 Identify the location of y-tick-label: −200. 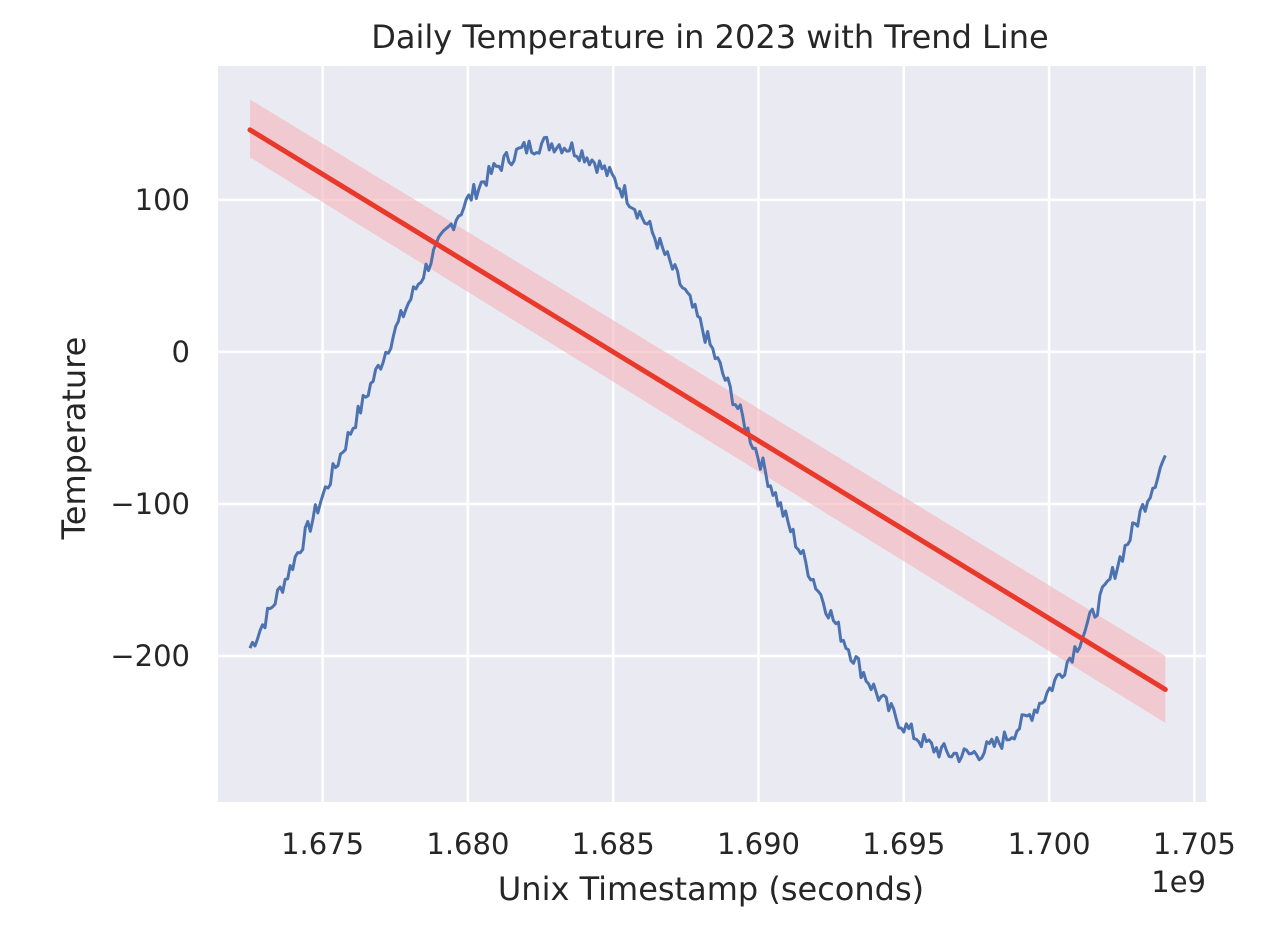
(150, 656).